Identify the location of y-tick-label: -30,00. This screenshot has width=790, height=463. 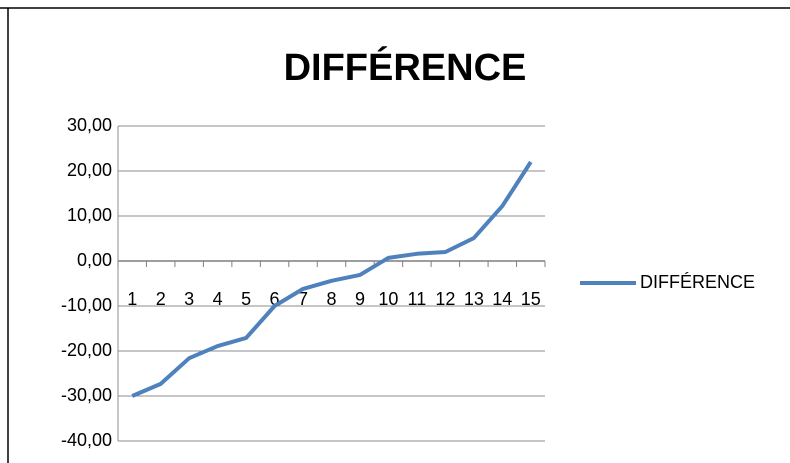
(86, 395).